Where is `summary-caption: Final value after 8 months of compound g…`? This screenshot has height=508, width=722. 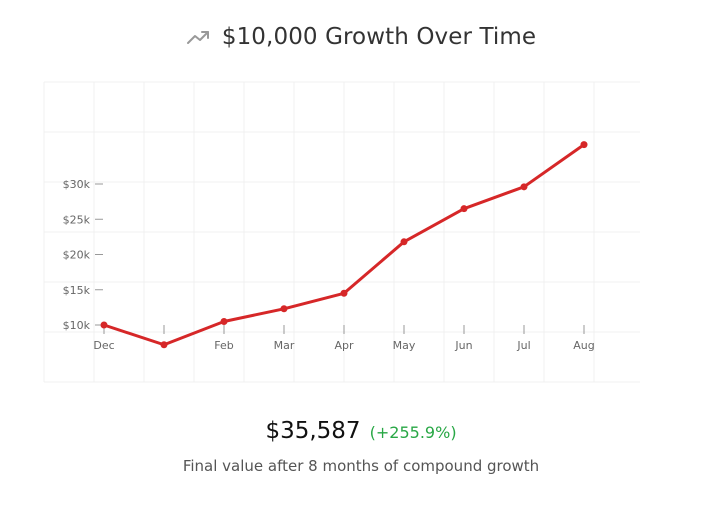
summary-caption: Final value after 8 months of compound g… is located at coordinates (361, 466).